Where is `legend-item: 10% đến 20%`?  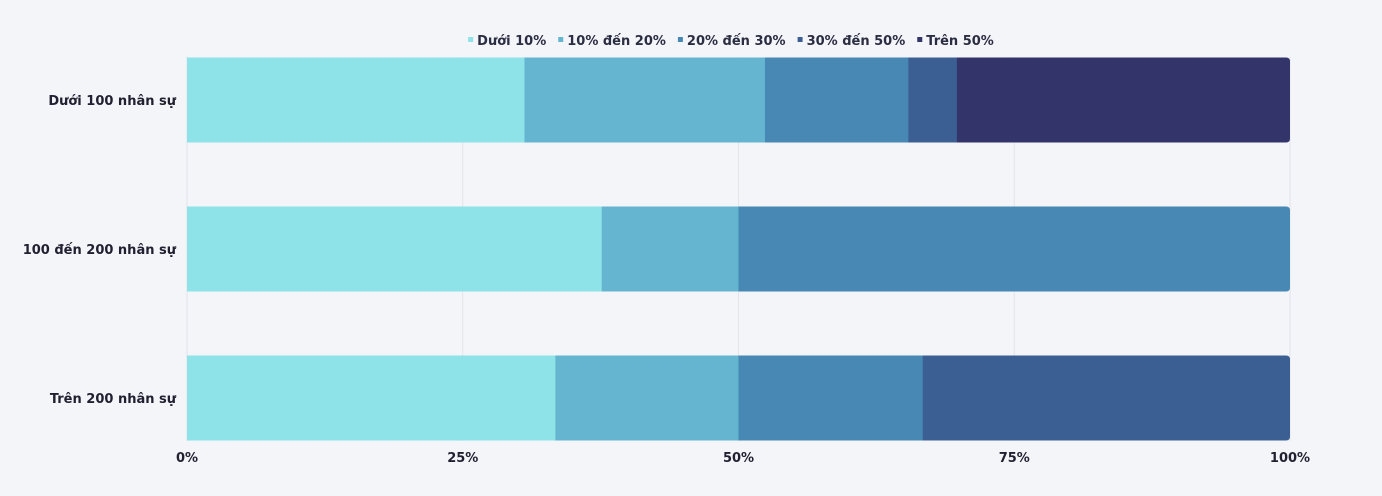 legend-item: 10% đến 20% is located at coordinates (612, 41).